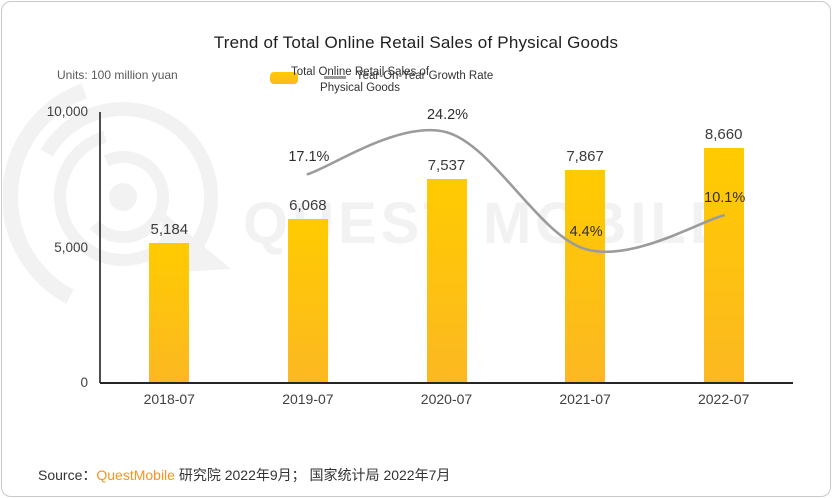 The image size is (832, 498). I want to click on questmobile-logo-watermark, so click(123, 197).